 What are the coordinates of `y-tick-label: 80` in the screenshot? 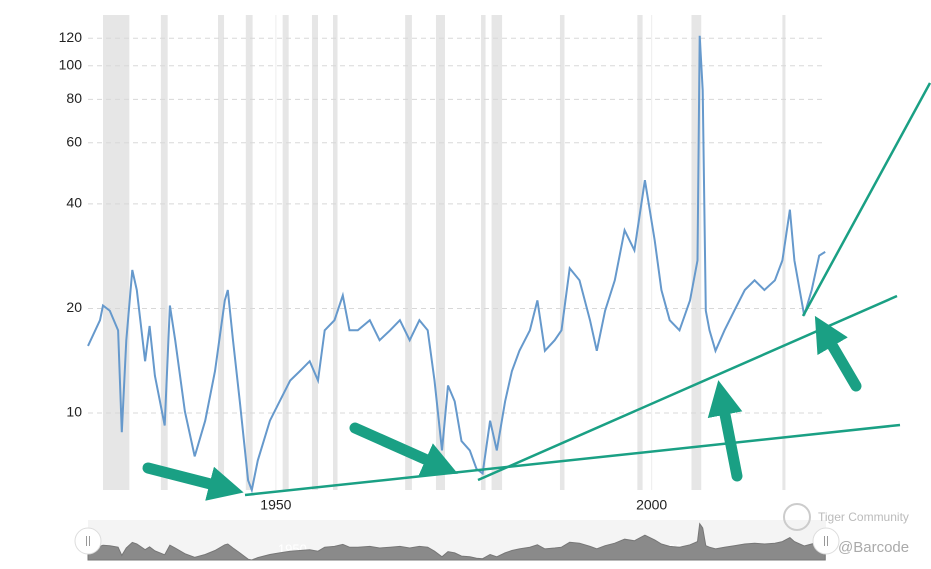 It's located at (74, 98).